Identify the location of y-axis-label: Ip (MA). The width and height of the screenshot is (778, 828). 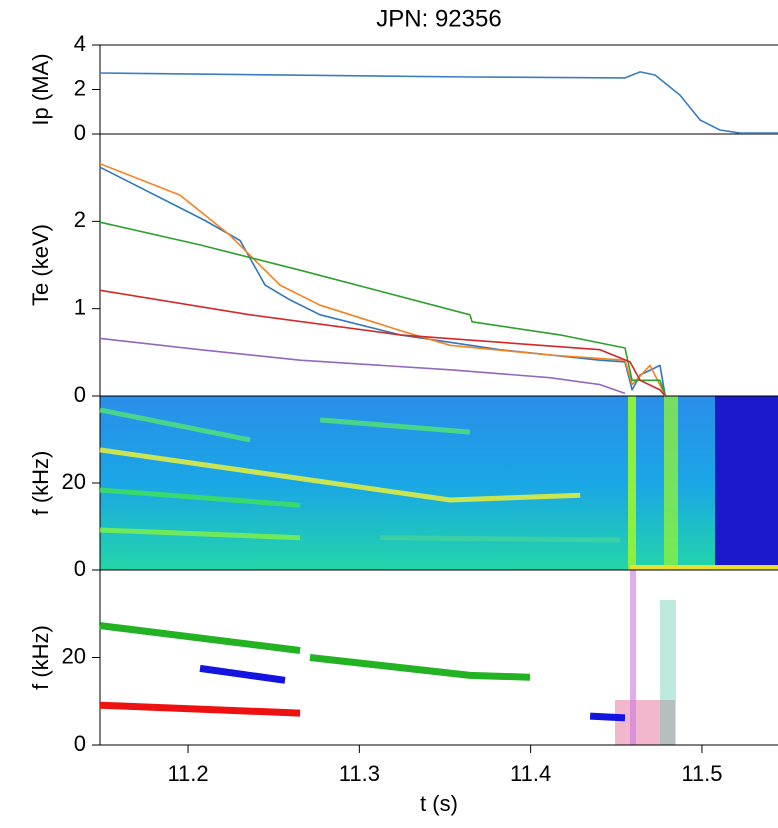
(40, 89).